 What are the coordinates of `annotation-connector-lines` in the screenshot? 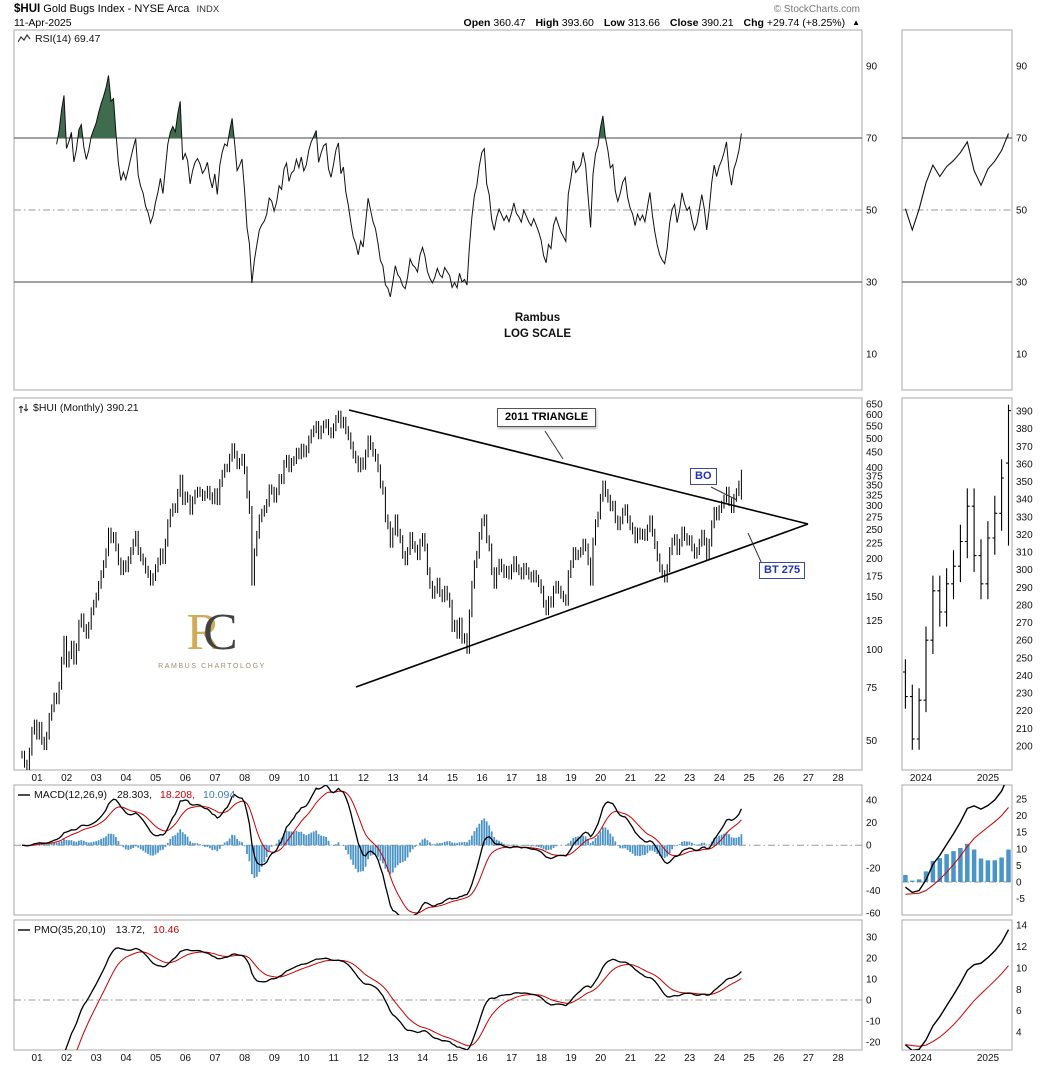 It's located at (653, 497).